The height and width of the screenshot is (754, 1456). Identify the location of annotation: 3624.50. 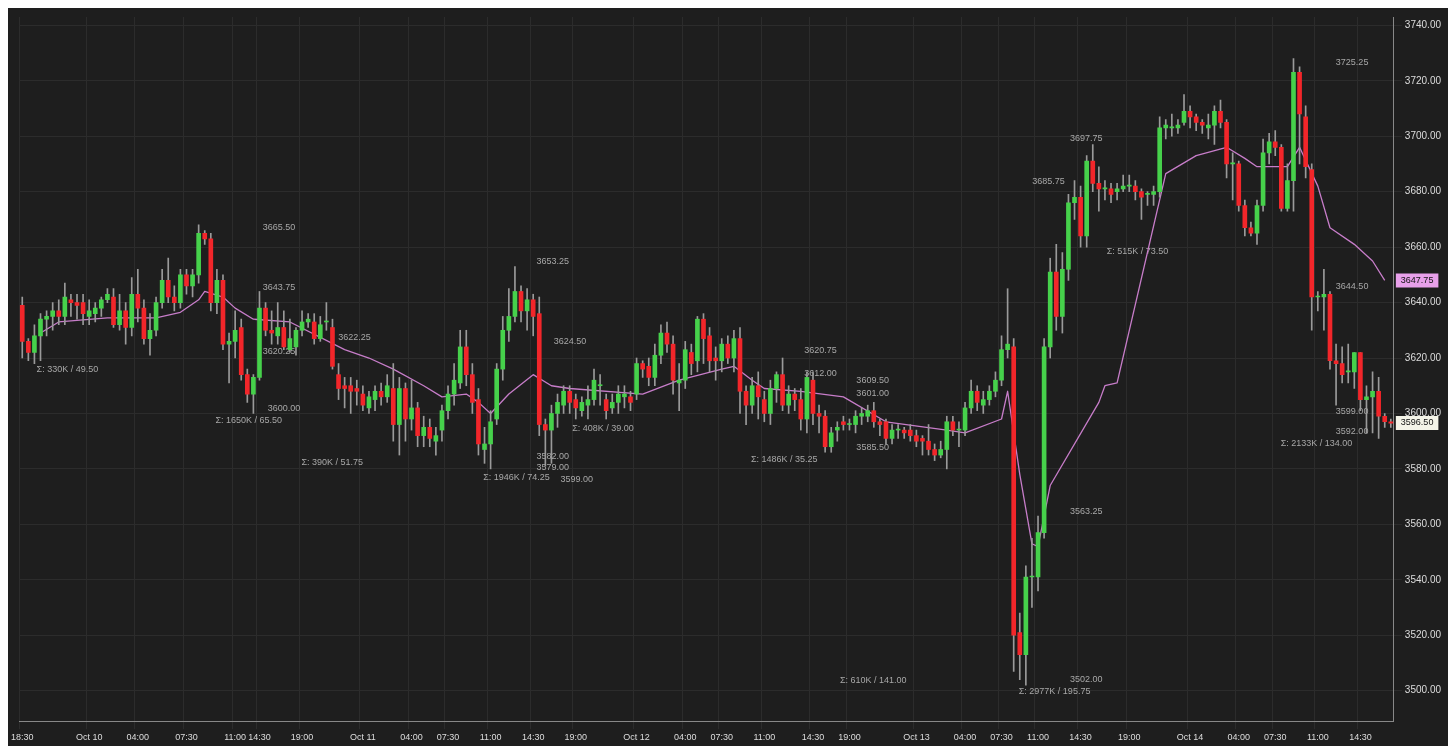
(570, 340).